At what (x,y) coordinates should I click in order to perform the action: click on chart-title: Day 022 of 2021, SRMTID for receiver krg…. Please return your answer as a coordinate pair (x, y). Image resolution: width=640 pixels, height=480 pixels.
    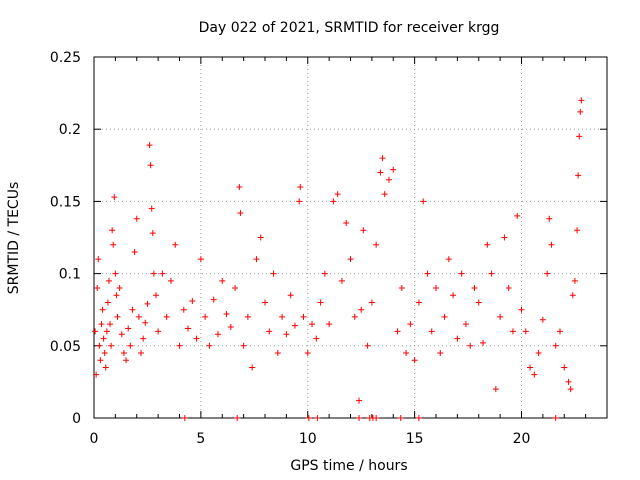
    Looking at the image, I should click on (349, 28).